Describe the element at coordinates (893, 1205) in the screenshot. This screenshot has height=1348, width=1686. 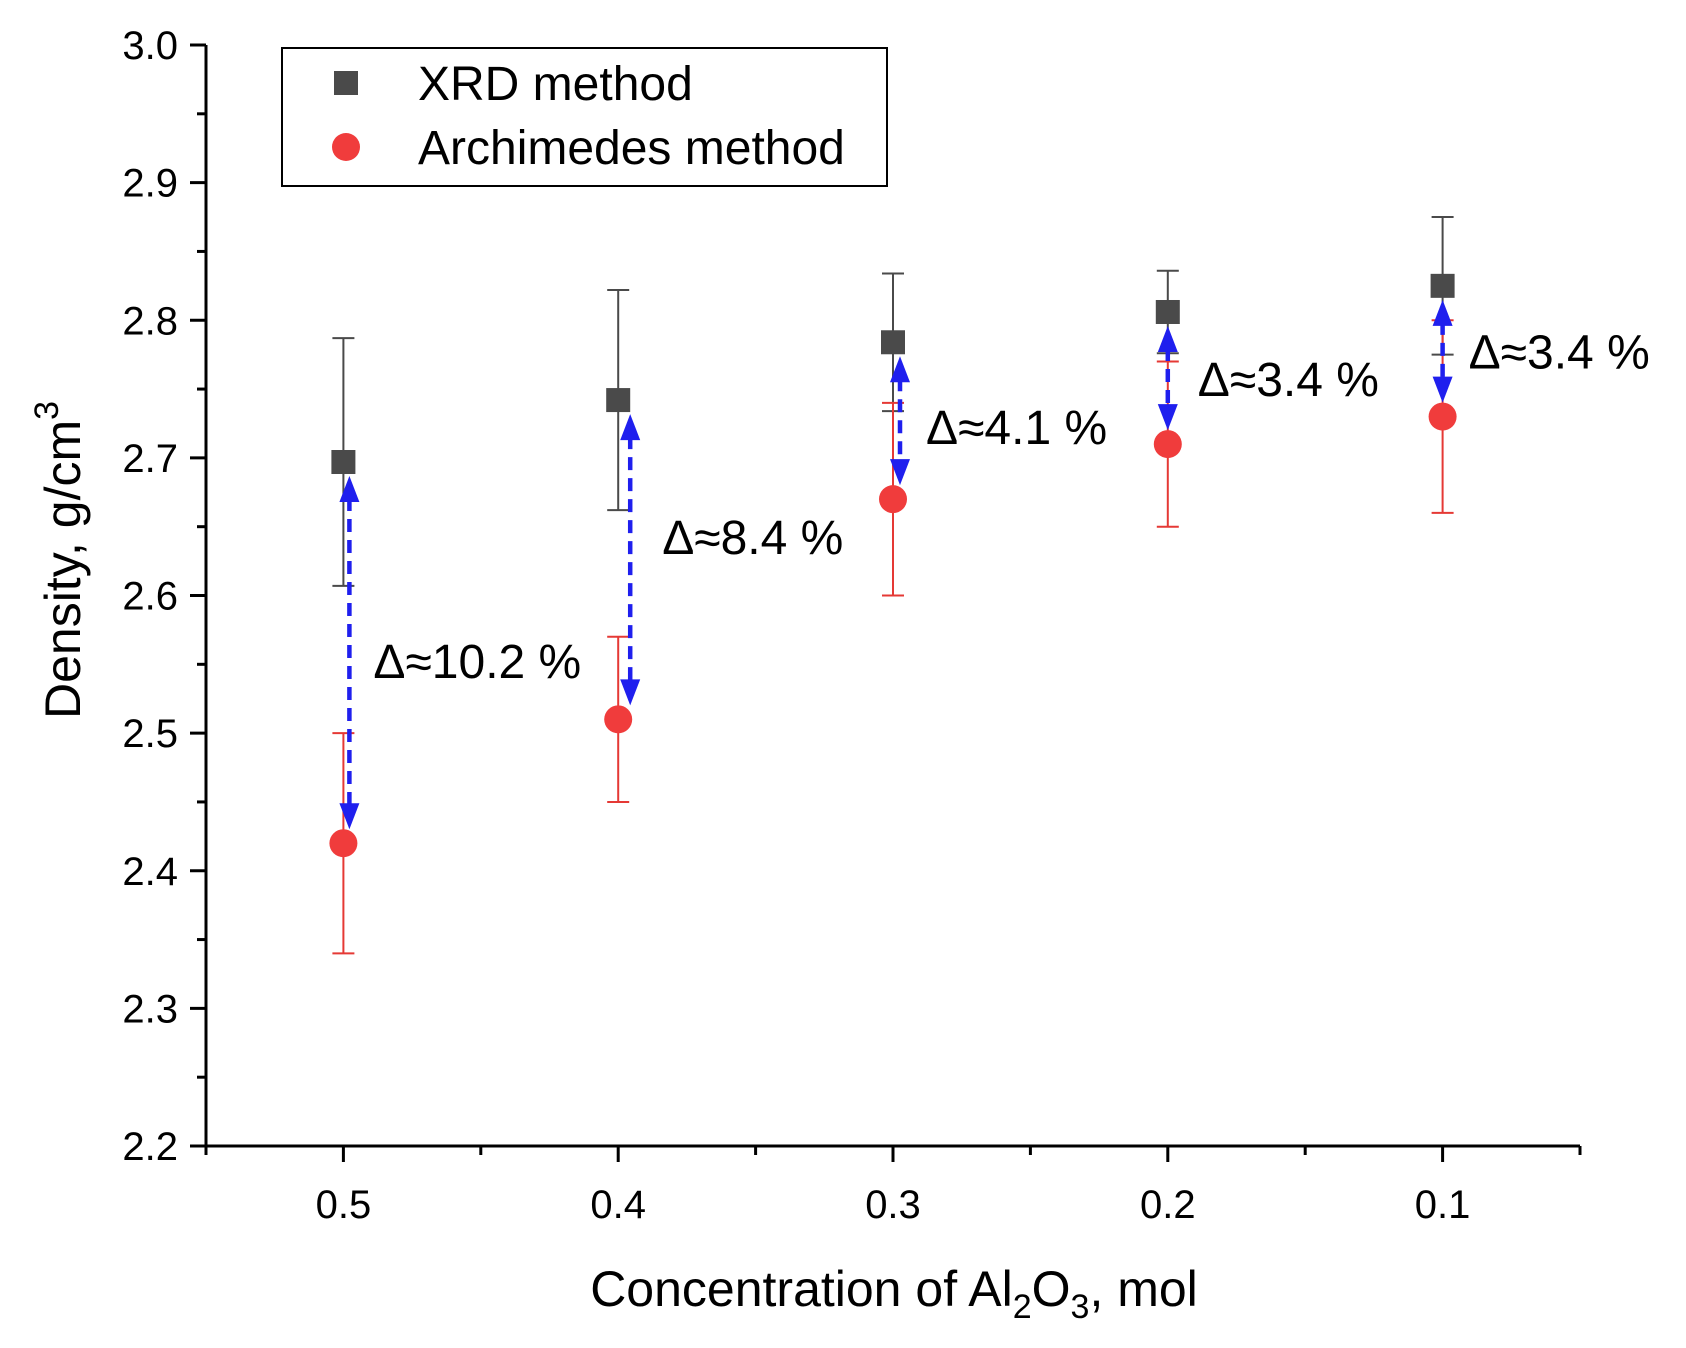
I see `x-tick-label: 0.3` at that location.